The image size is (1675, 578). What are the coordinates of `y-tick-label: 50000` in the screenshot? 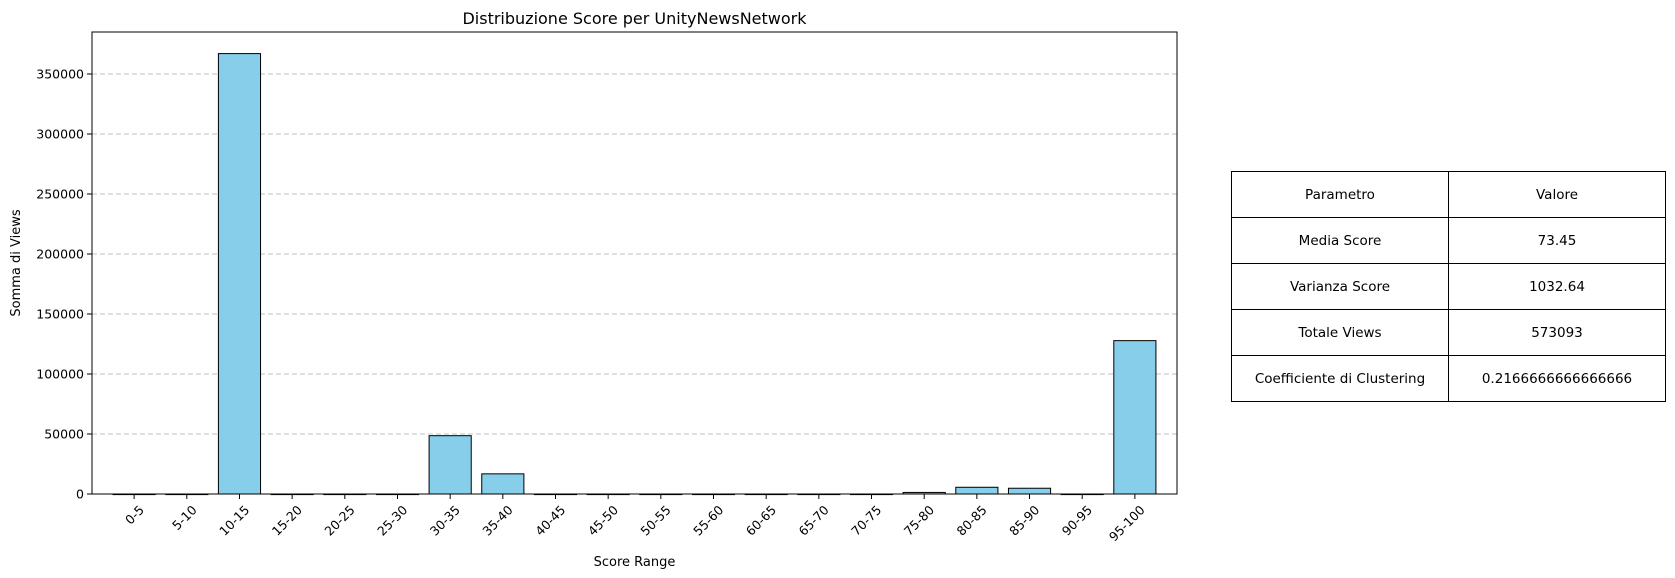 It's located at (64, 434).